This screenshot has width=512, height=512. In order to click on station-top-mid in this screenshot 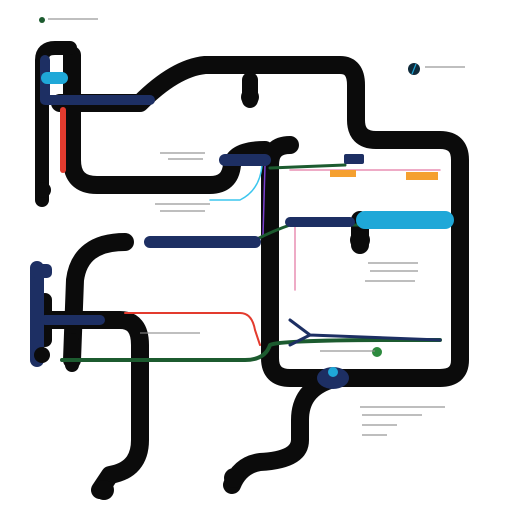, I will do `click(250, 97)`.